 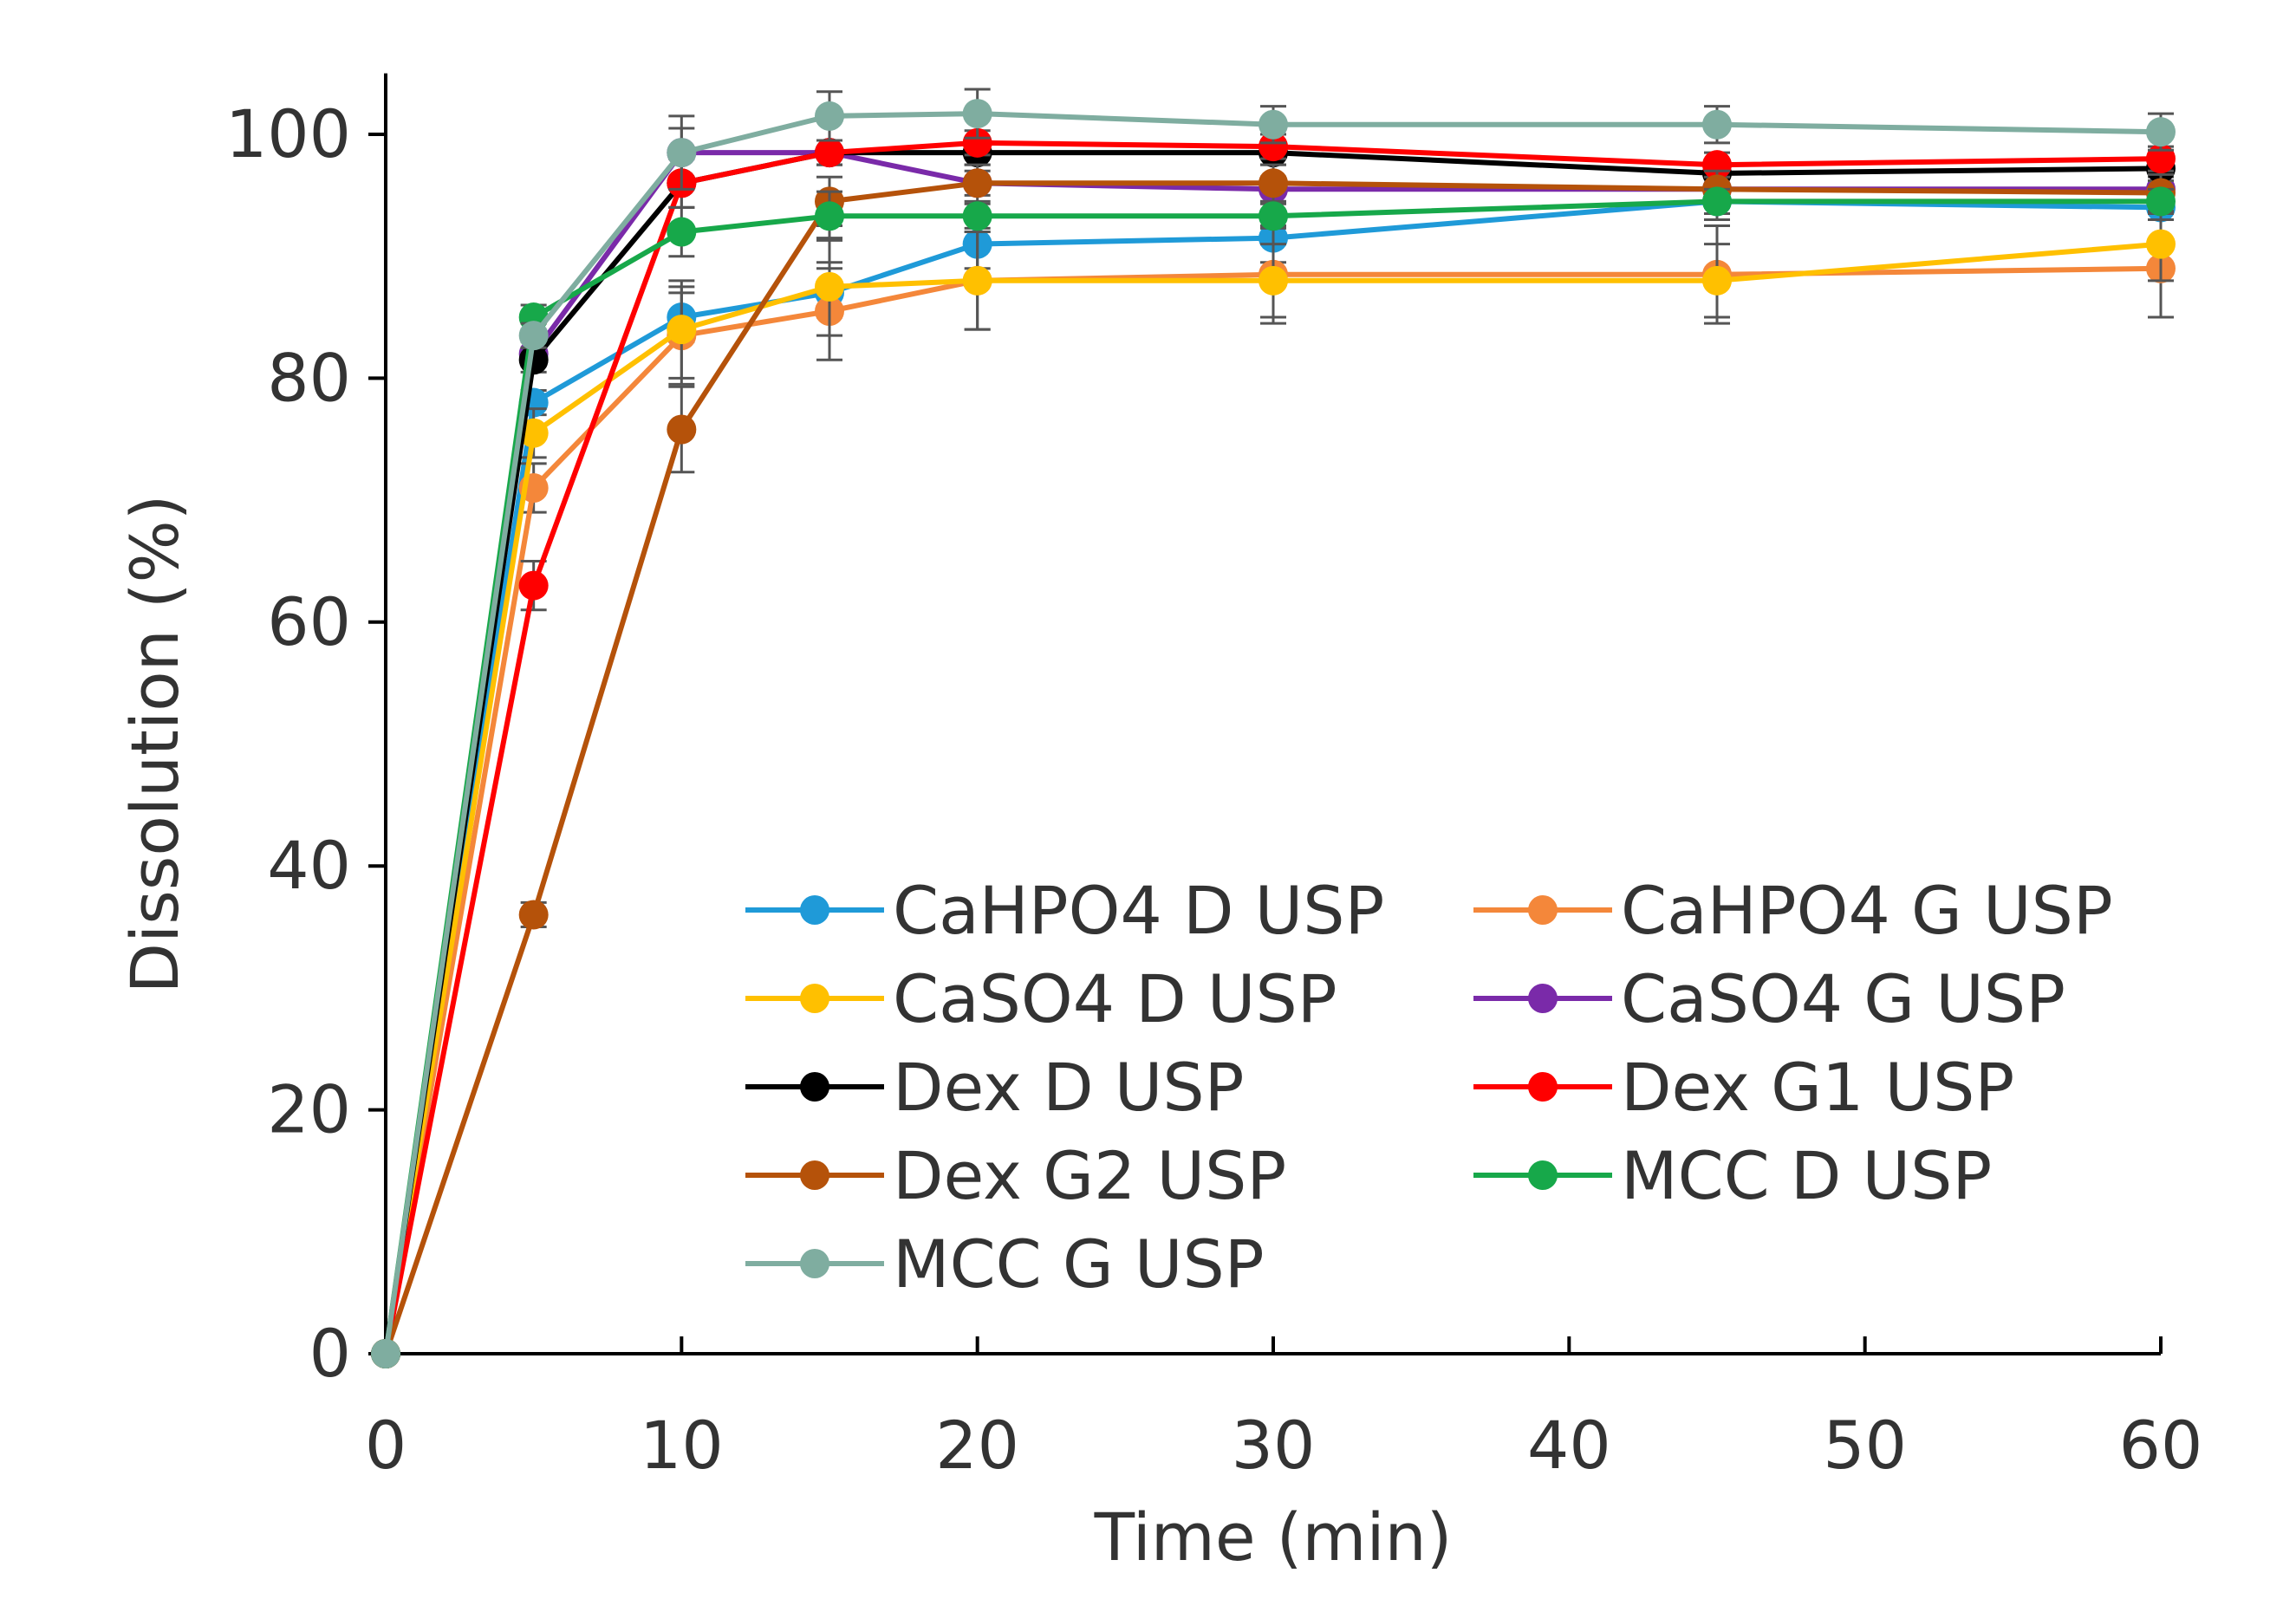 I want to click on legend-item: CaSO4 G USP, so click(x=1769, y=998).